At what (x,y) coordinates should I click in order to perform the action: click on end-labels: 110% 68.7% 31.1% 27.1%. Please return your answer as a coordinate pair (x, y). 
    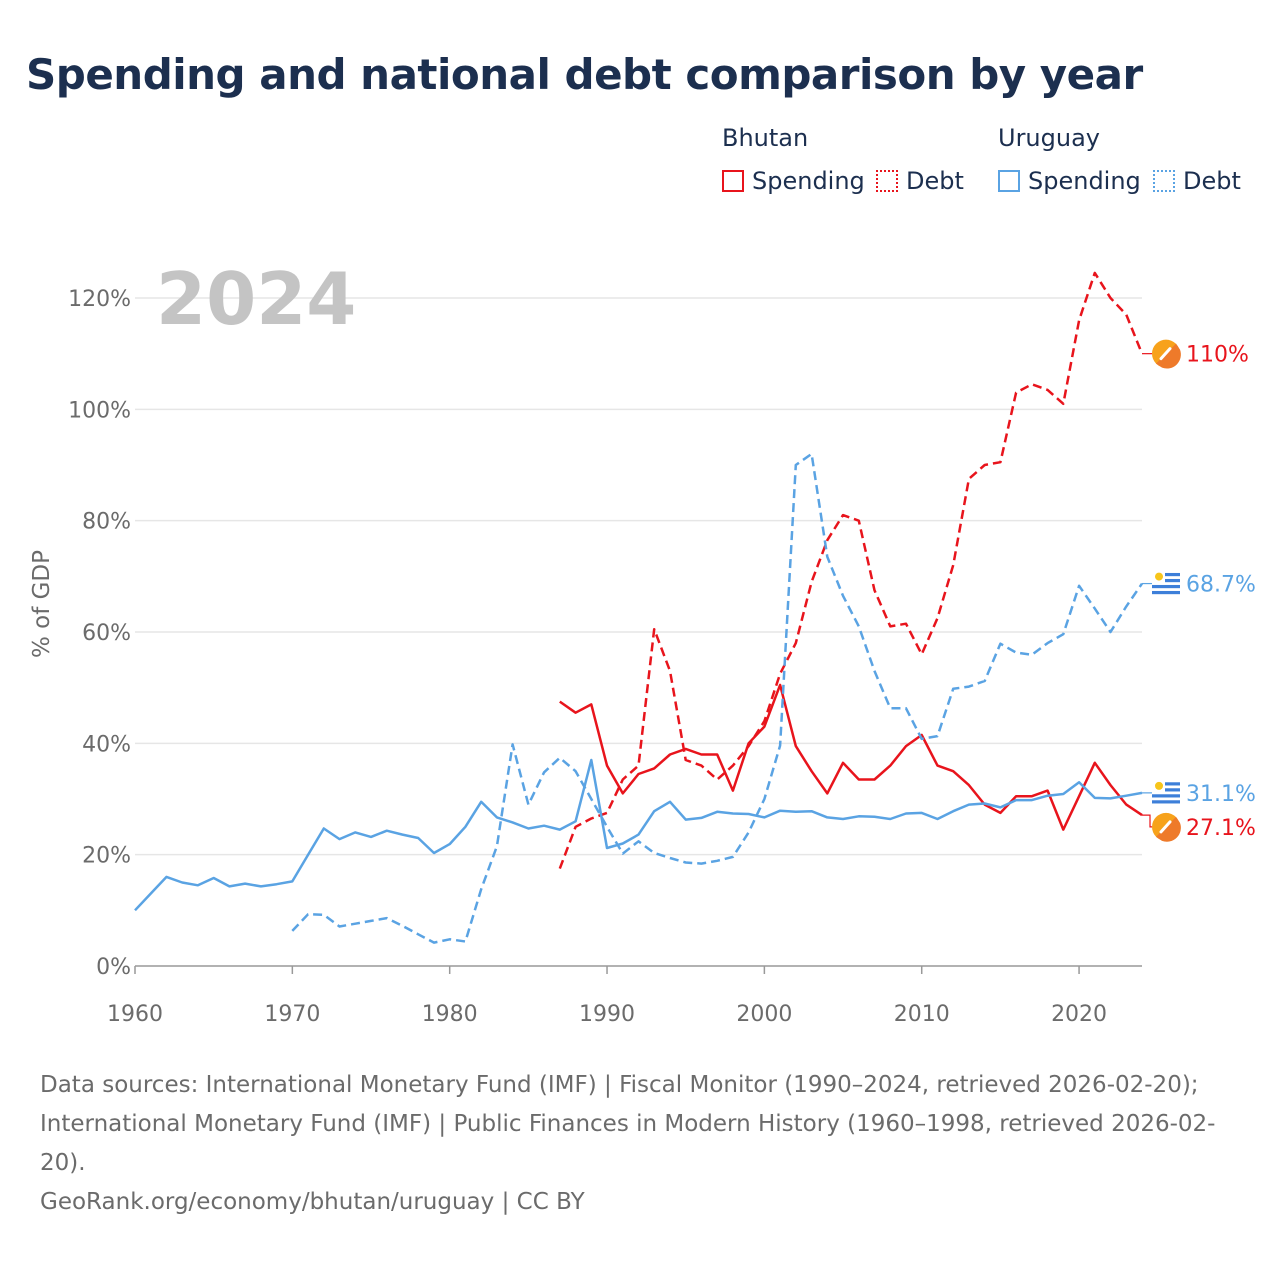
    Looking at the image, I should click on (1199, 590).